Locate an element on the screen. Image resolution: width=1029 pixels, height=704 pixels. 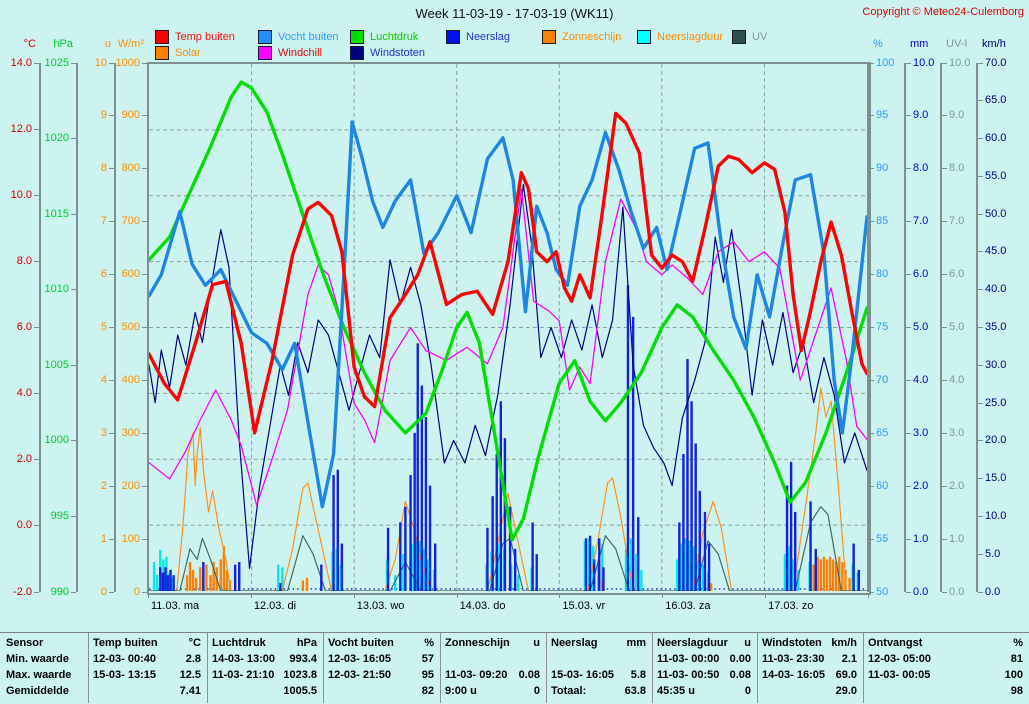
sensor-name: Temp buiten is located at coordinates (125, 643).